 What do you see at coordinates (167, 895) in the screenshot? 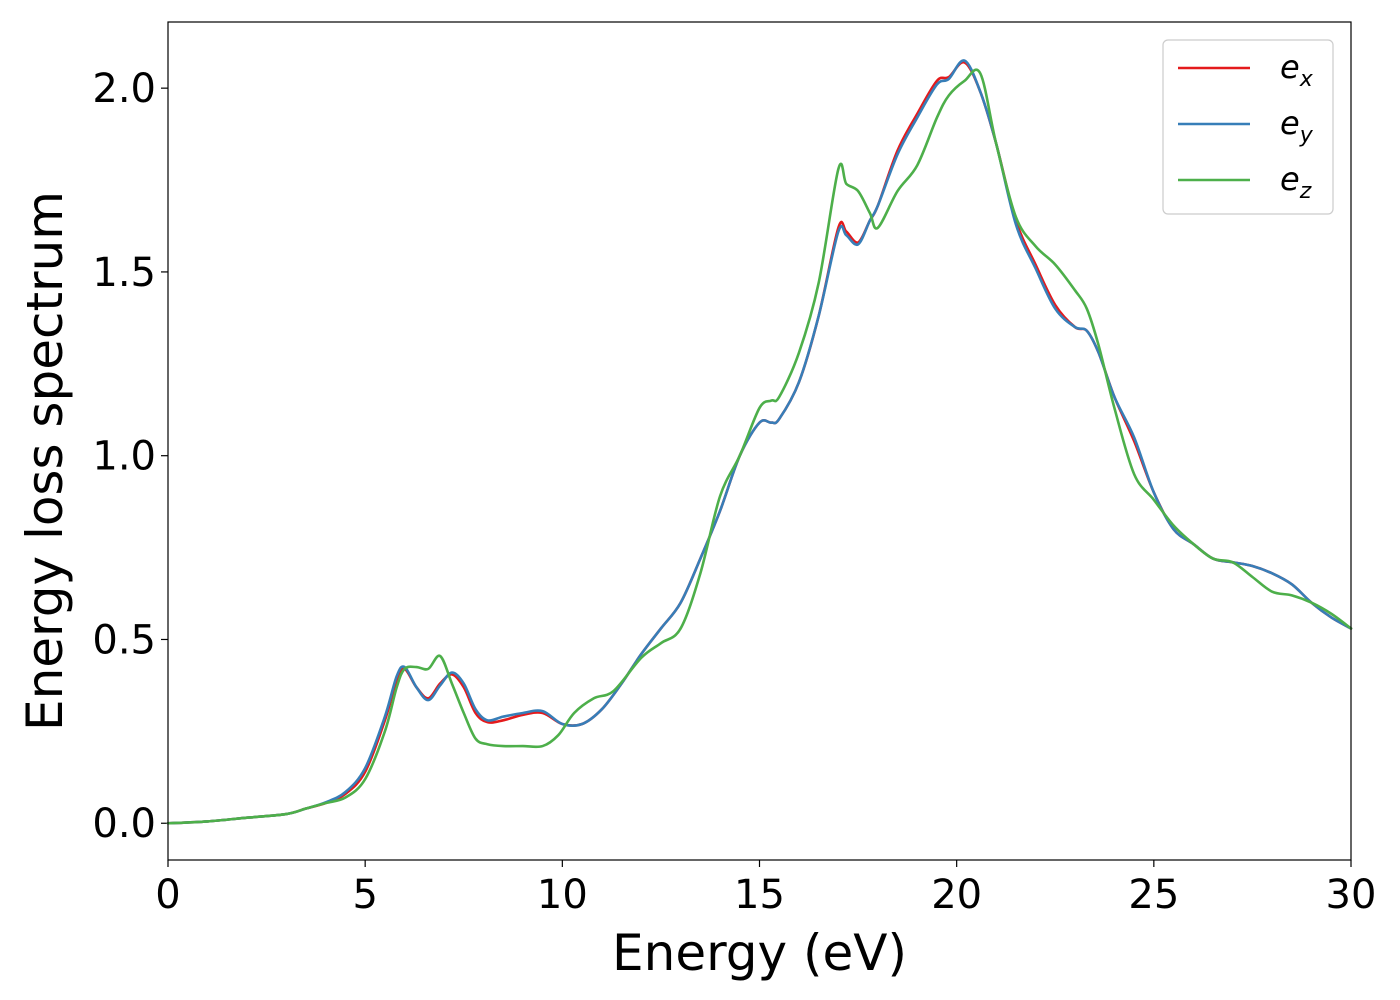
I see `x-tick-label: 0` at bounding box center [167, 895].